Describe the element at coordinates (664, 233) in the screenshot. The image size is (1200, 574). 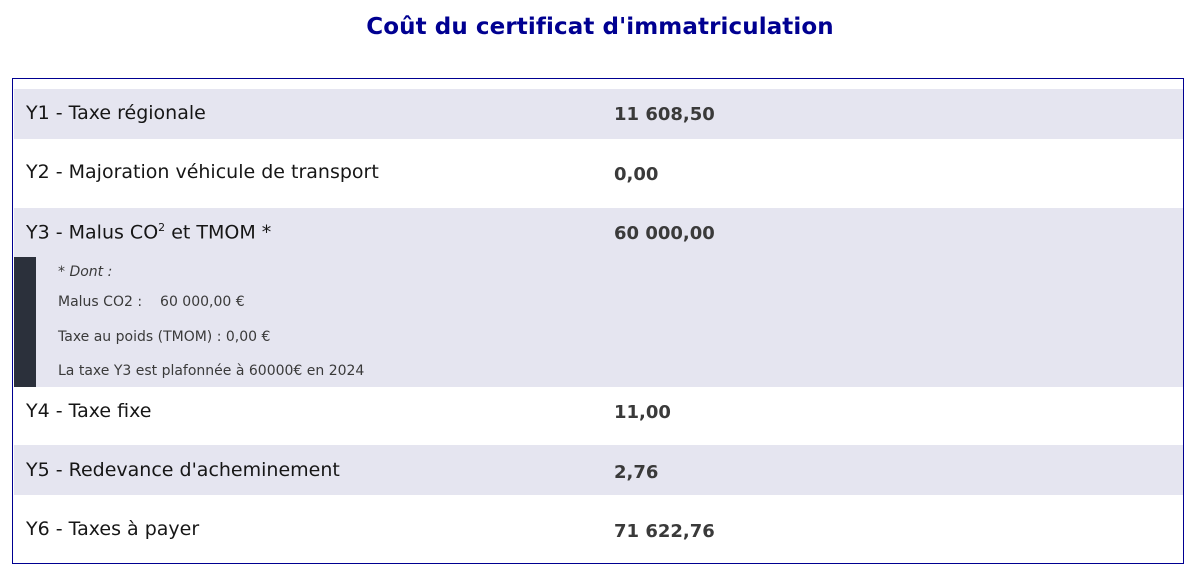
I see `row-value-y3: 60 000,00` at that location.